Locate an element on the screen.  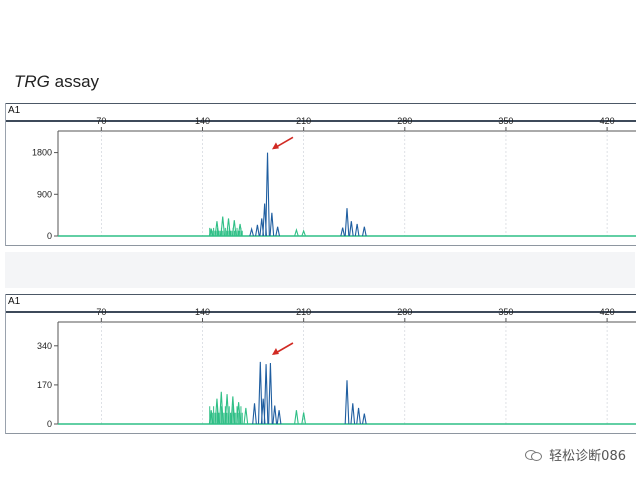
assay-title-rest: assay is located at coordinates (74, 81).